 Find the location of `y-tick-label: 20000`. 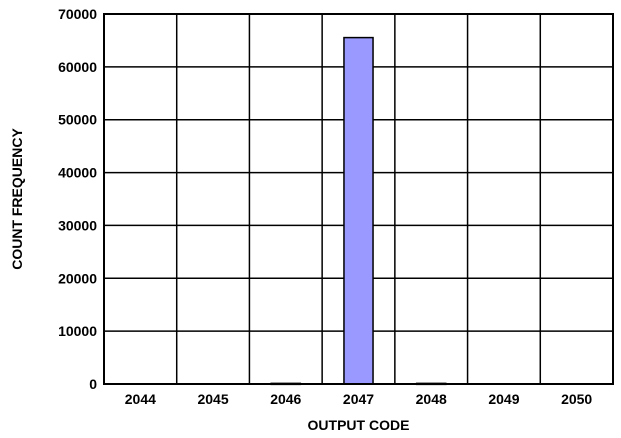

y-tick-label: 20000 is located at coordinates (77, 278).